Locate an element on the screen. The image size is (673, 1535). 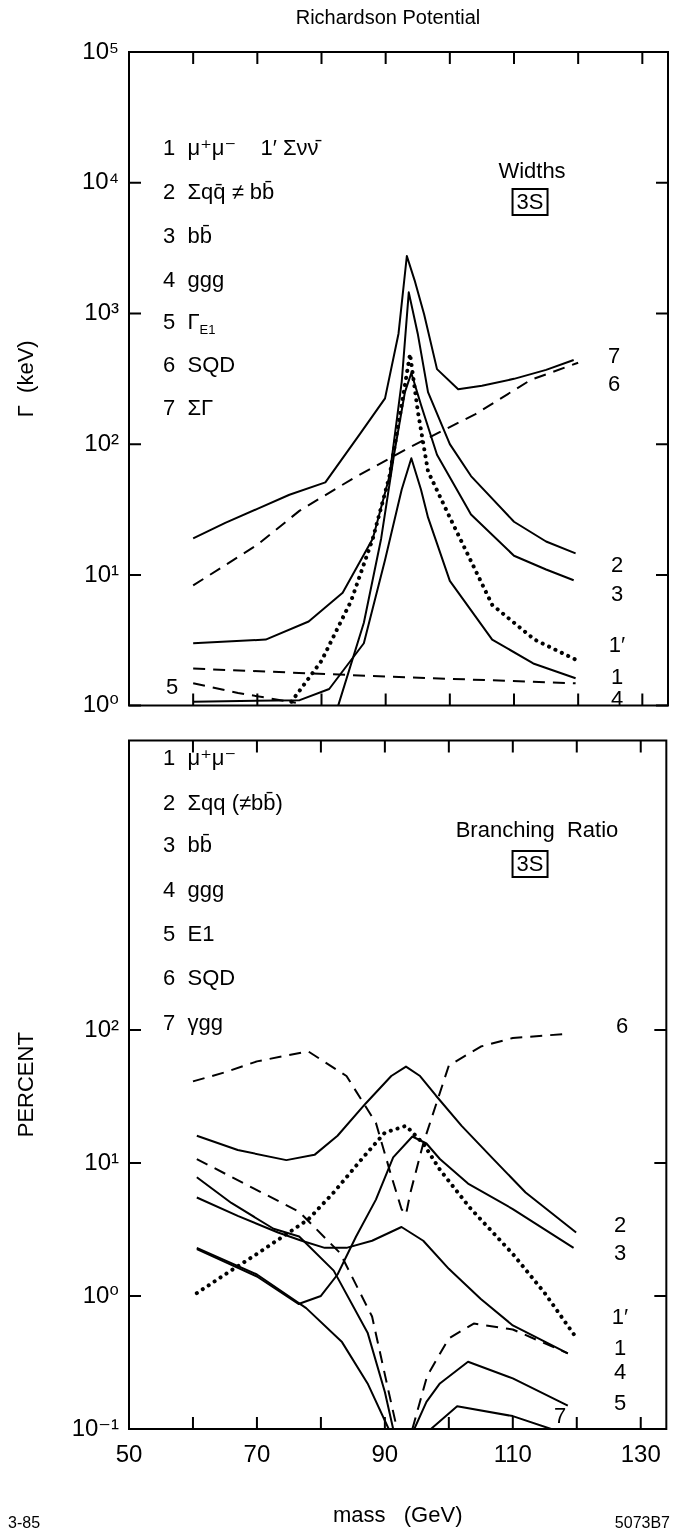
text: 3-85 is located at coordinates (24, 1523).